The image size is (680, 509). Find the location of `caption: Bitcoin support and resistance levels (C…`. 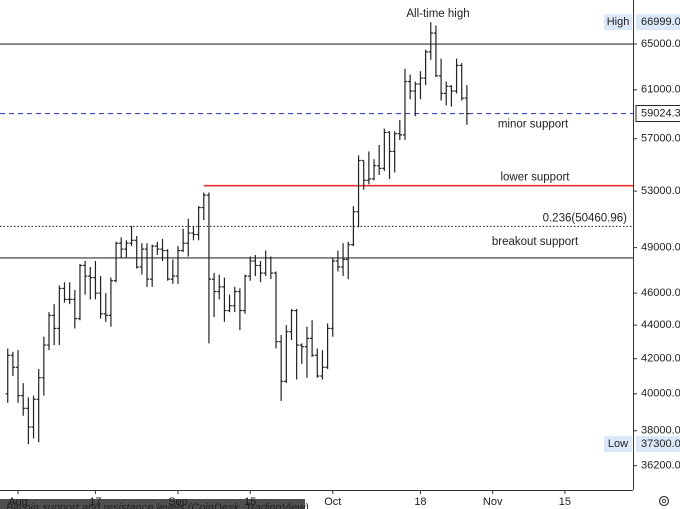

caption: Bitcoin support and resistance levels (C… is located at coordinates (157, 505).